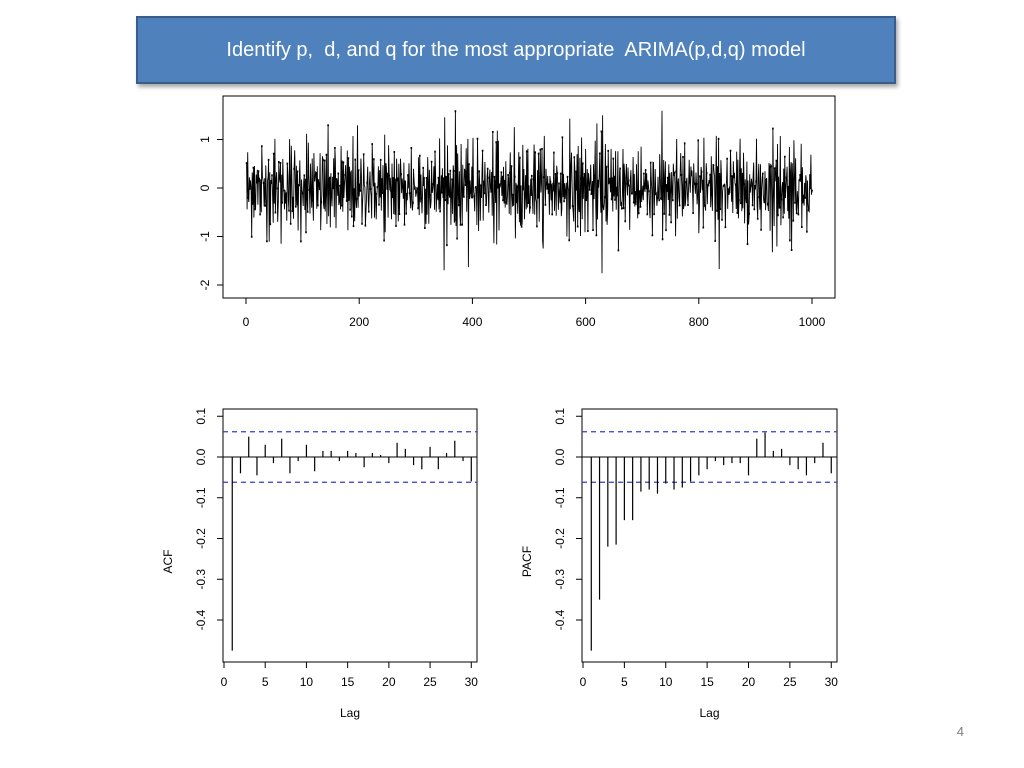 Image resolution: width=1024 pixels, height=768 pixels. What do you see at coordinates (699, 322) in the screenshot?
I see `x-tick-label: 800` at bounding box center [699, 322].